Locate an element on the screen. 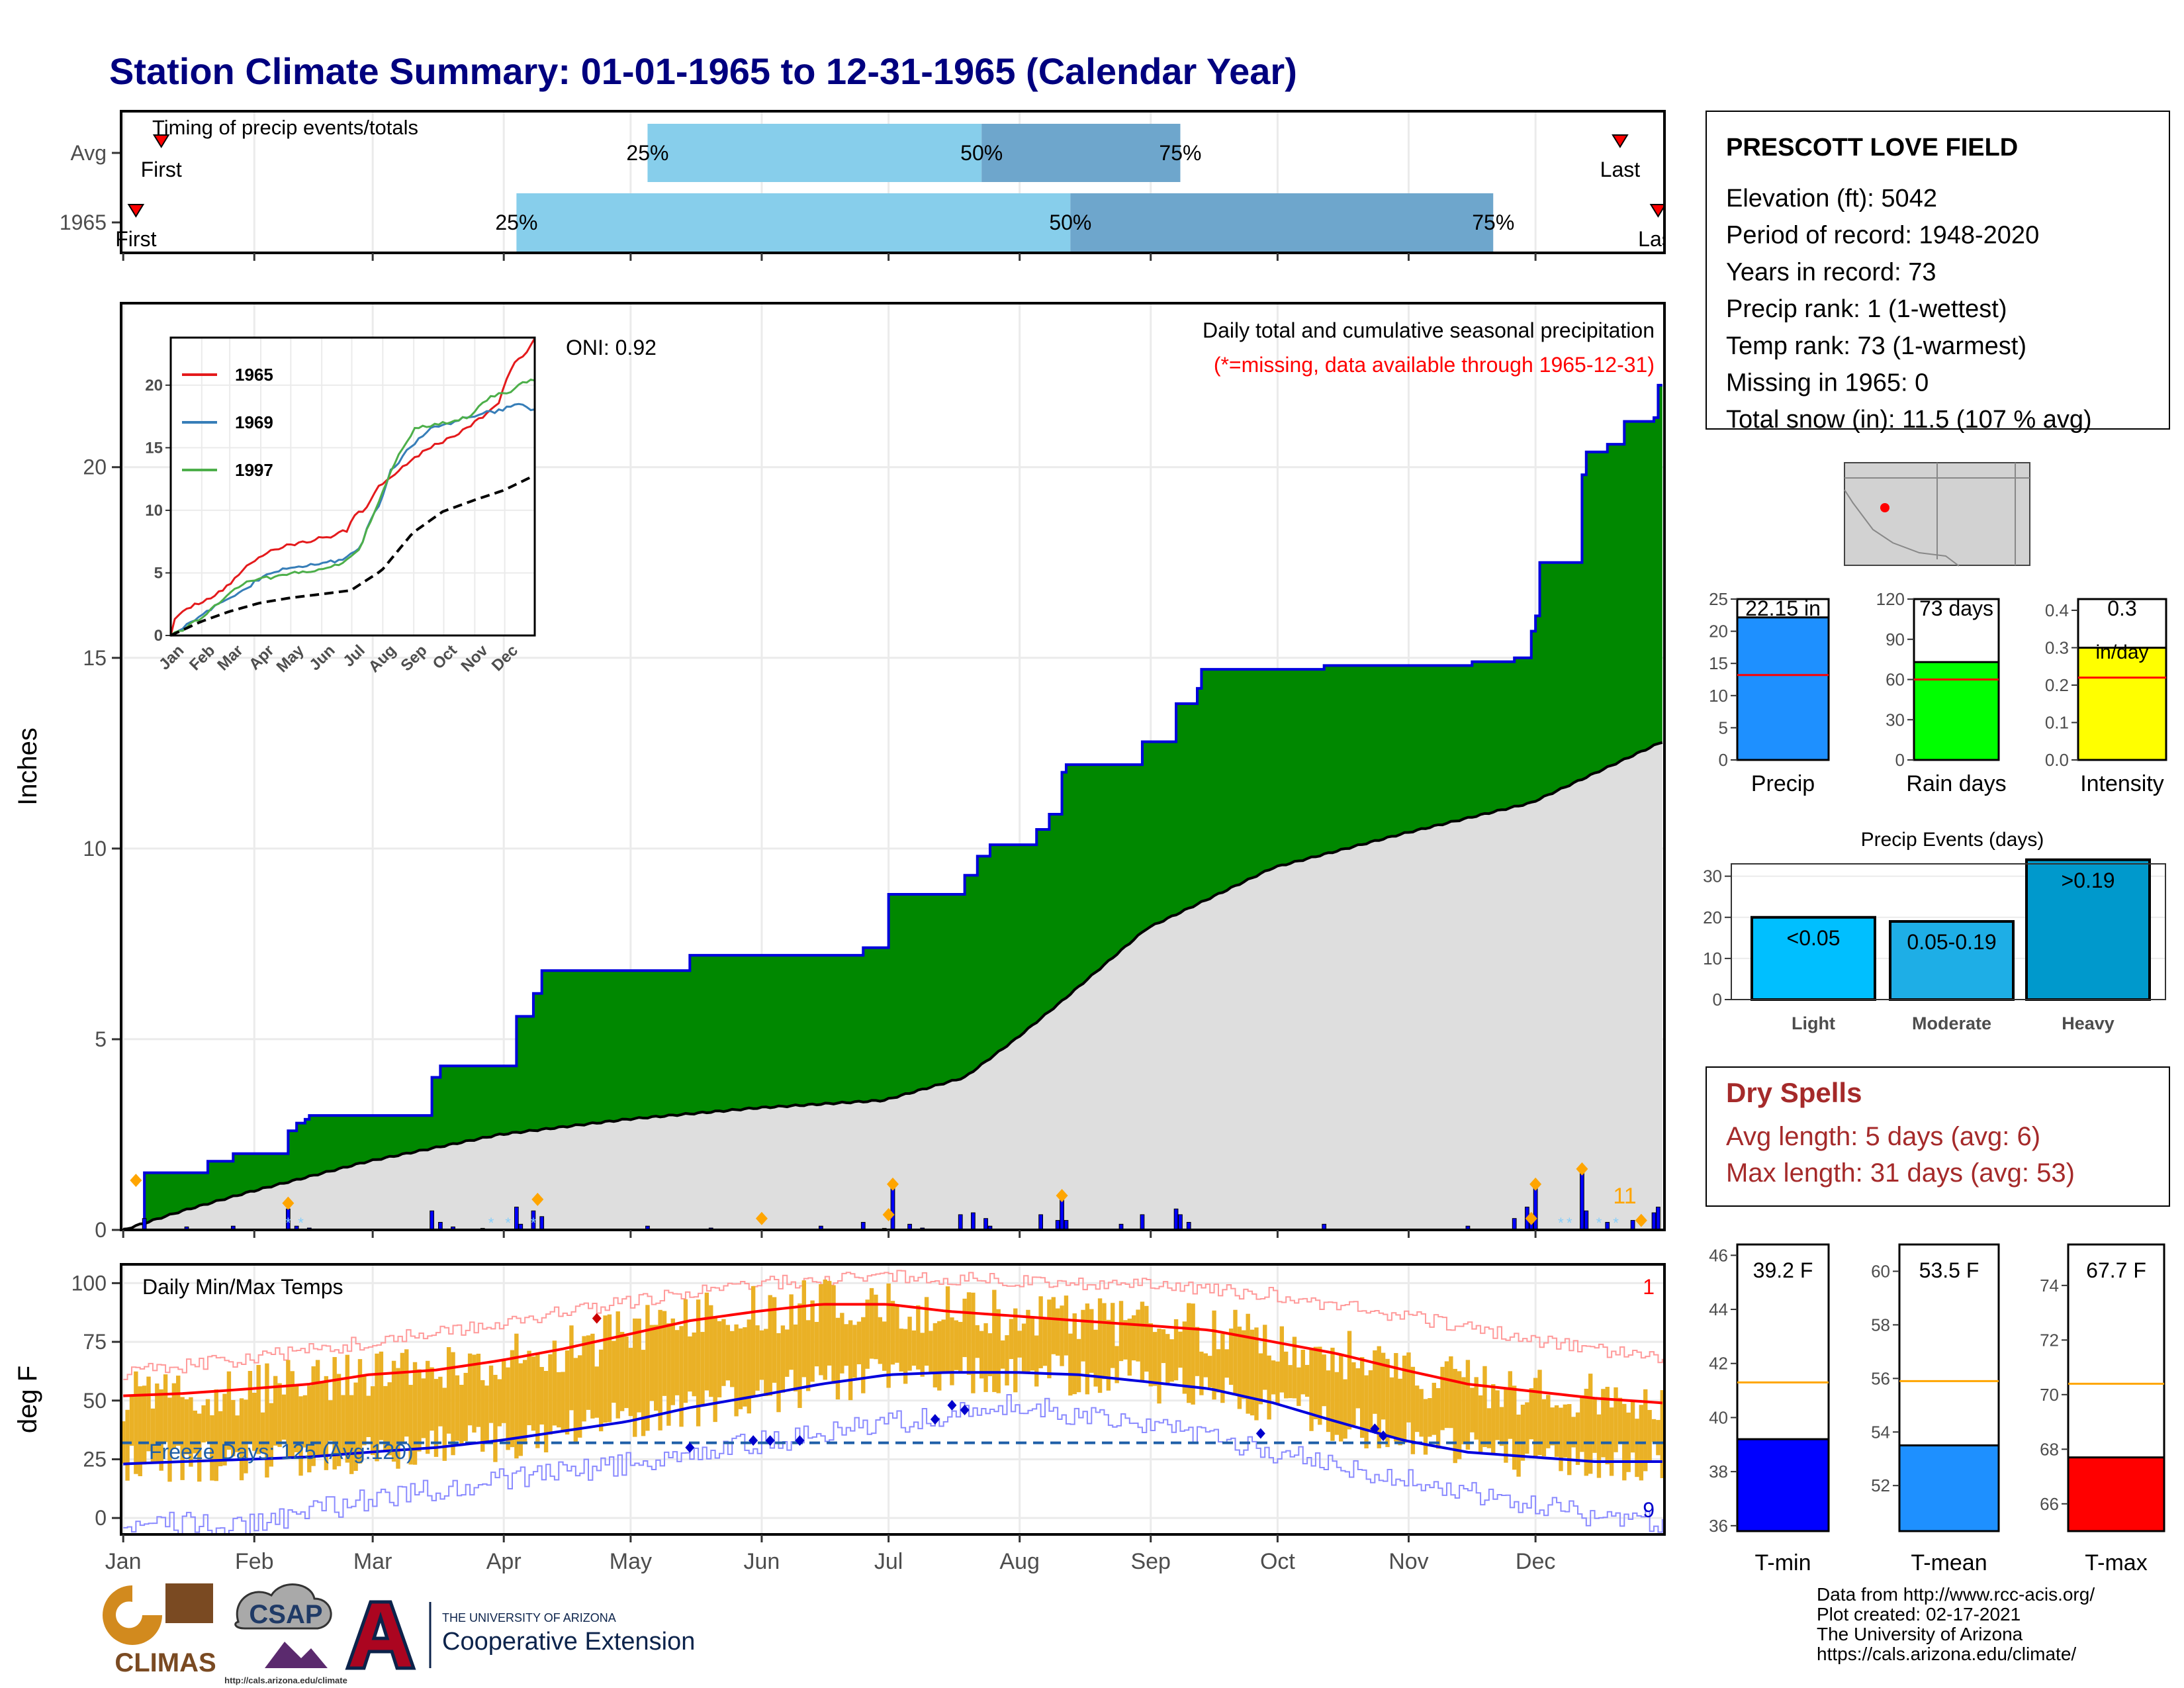 The image size is (2184, 1688). csap-url: http://cals.arizona.edu/climate is located at coordinates (285, 1680).